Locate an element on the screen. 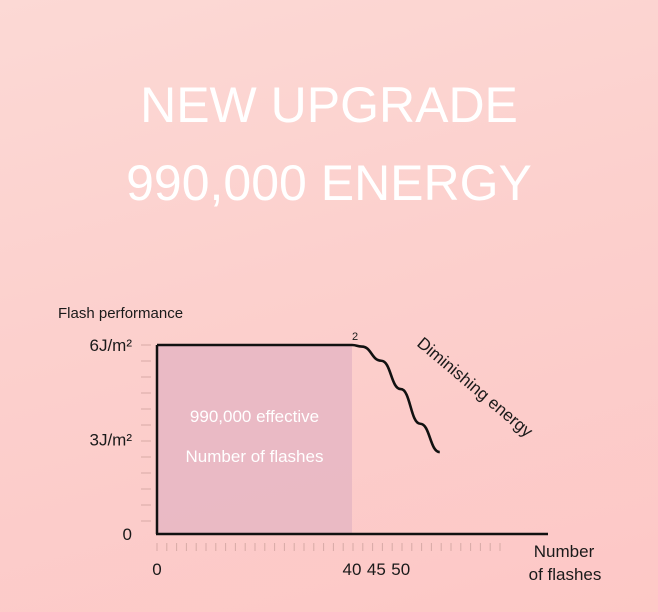 The image size is (658, 612). region-label-line-2: Number of flashes is located at coordinates (255, 456).